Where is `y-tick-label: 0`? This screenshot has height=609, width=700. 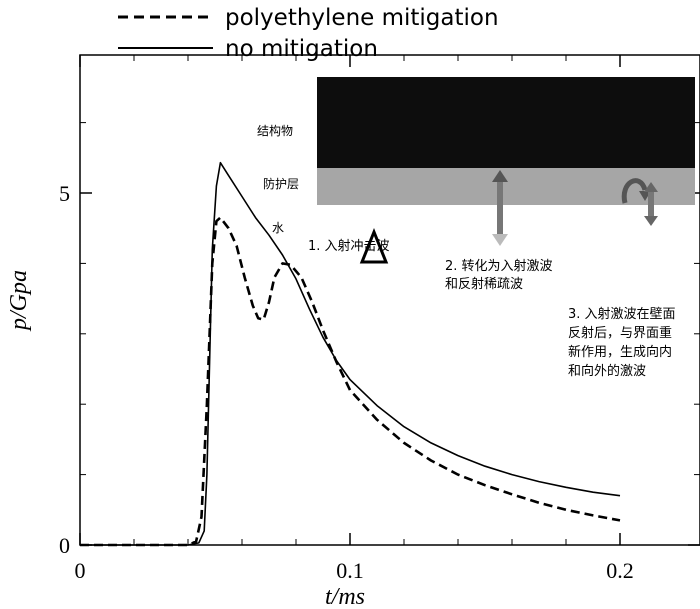 y-tick-label: 0 is located at coordinates (64, 545).